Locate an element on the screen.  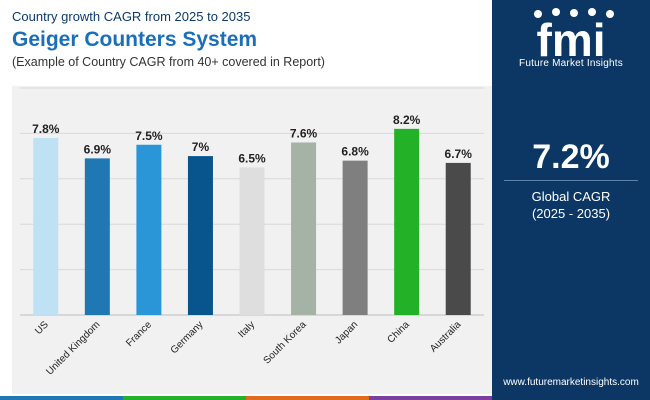
x-tick-label: Germany is located at coordinates (187, 337).